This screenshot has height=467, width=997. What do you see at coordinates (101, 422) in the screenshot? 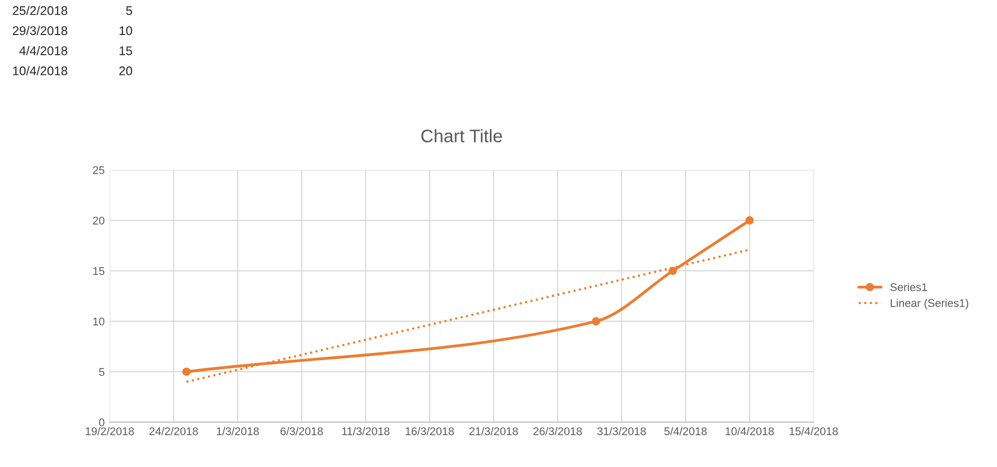
I see `y-tick-label: 0` at bounding box center [101, 422].